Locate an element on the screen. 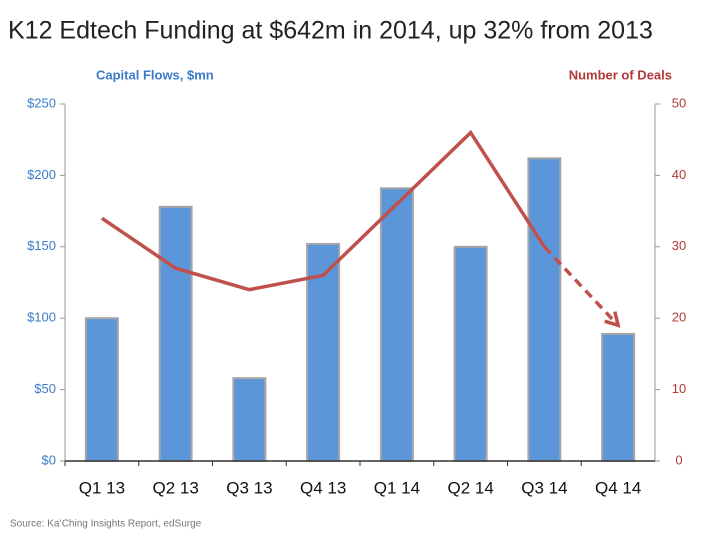 This screenshot has width=720, height=540. y2-tick-label: 40 is located at coordinates (679, 174).